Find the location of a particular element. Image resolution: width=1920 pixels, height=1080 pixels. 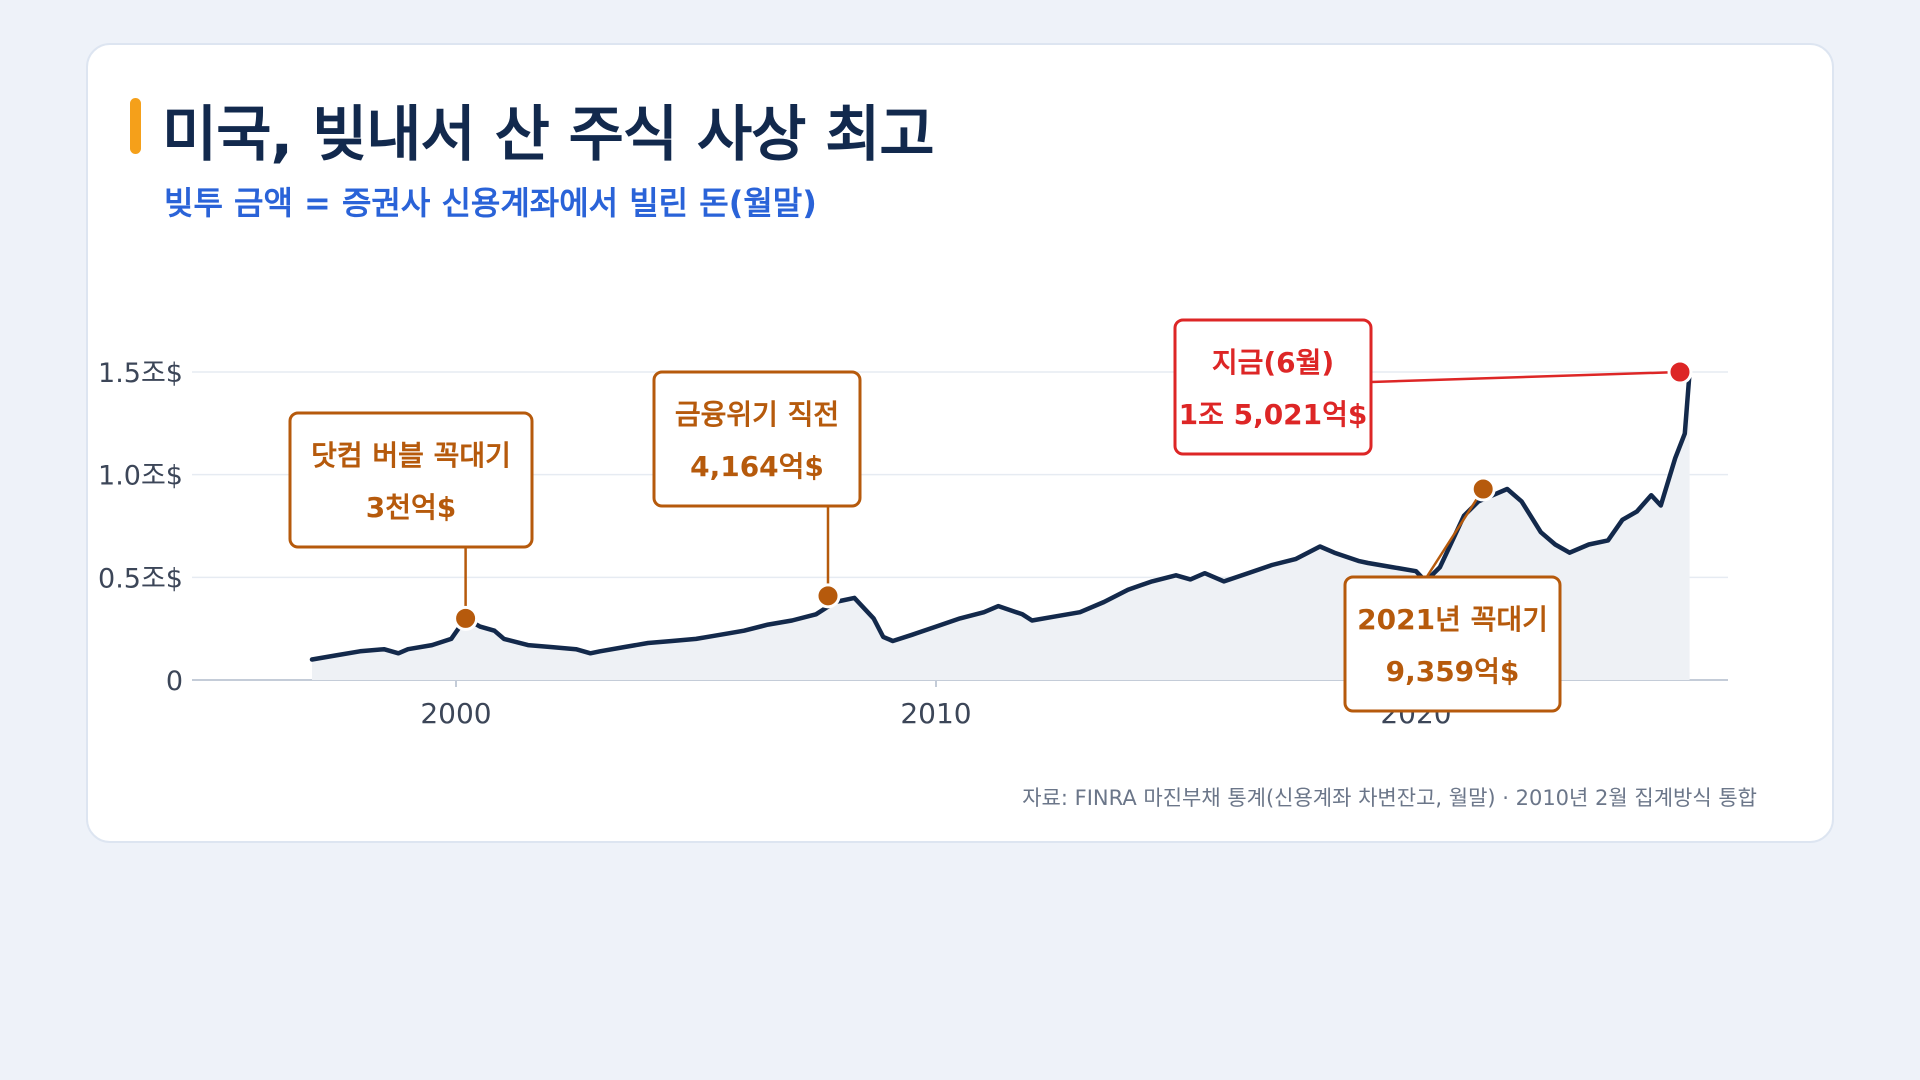

annotation-label: 지금(6월) is located at coordinates (1273, 362).